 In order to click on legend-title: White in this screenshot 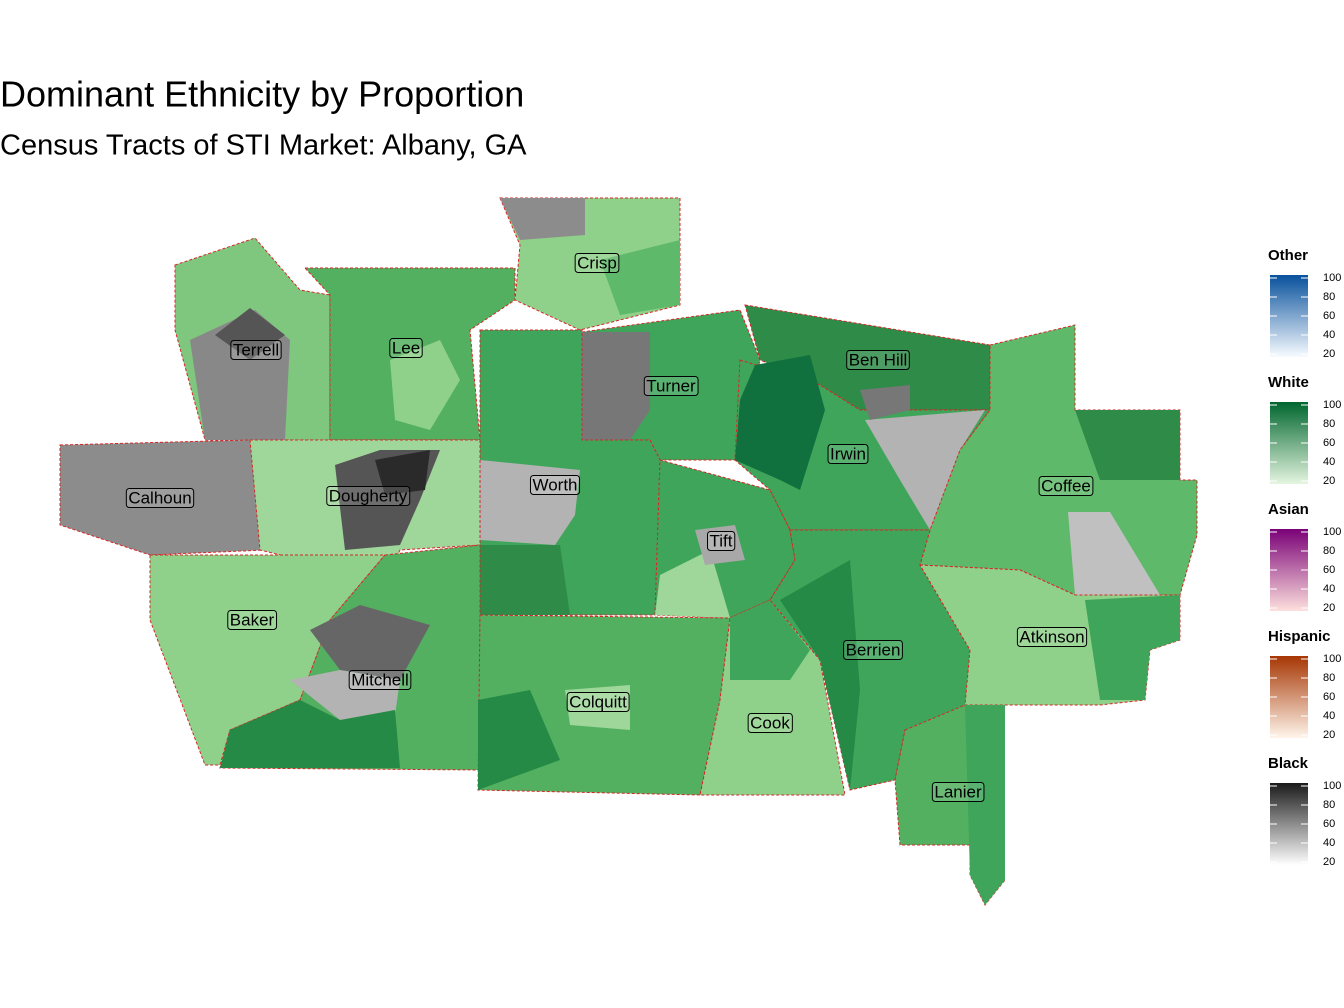, I will do `click(1288, 382)`.